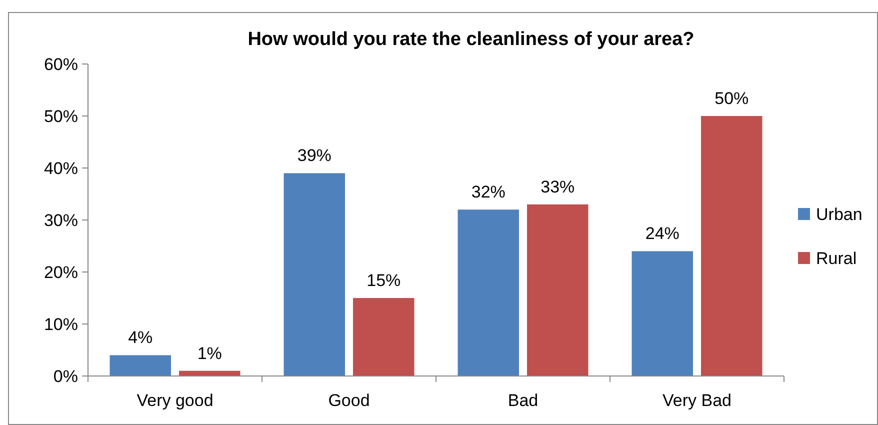  What do you see at coordinates (61, 272) in the screenshot?
I see `y-tick-label: 20%` at bounding box center [61, 272].